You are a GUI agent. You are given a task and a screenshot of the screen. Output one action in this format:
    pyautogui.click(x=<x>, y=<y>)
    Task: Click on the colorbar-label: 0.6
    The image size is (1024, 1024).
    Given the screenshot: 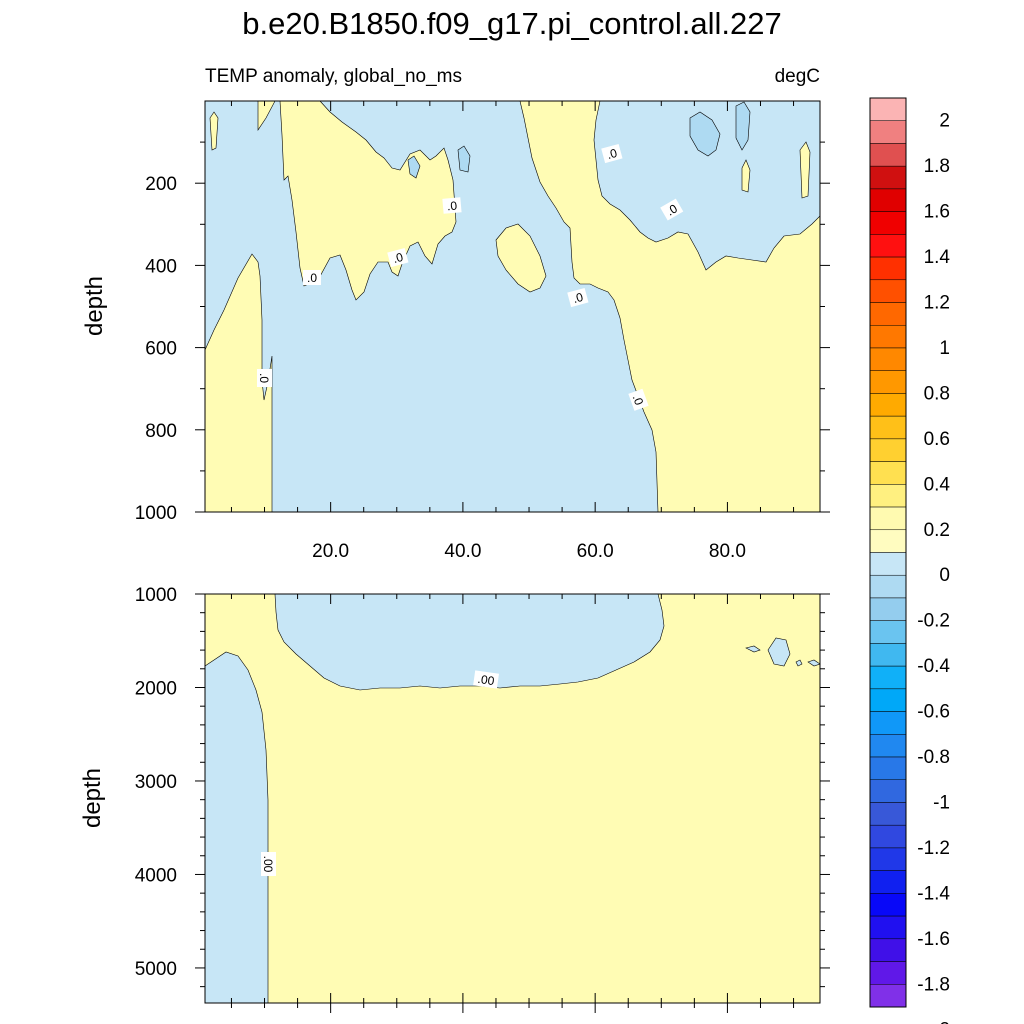 What is the action you would take?
    pyautogui.click(x=937, y=439)
    